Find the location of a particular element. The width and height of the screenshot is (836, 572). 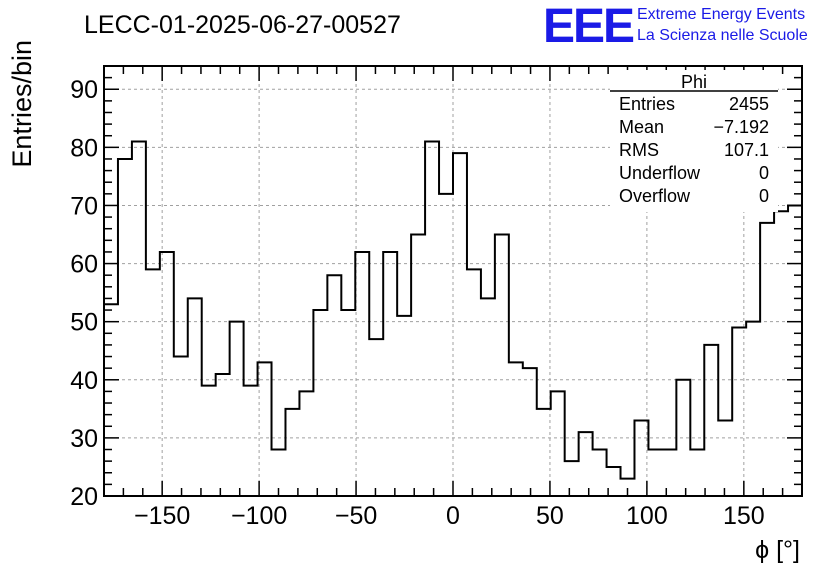

stats-label-underflow: Underflow is located at coordinates (660, 173).